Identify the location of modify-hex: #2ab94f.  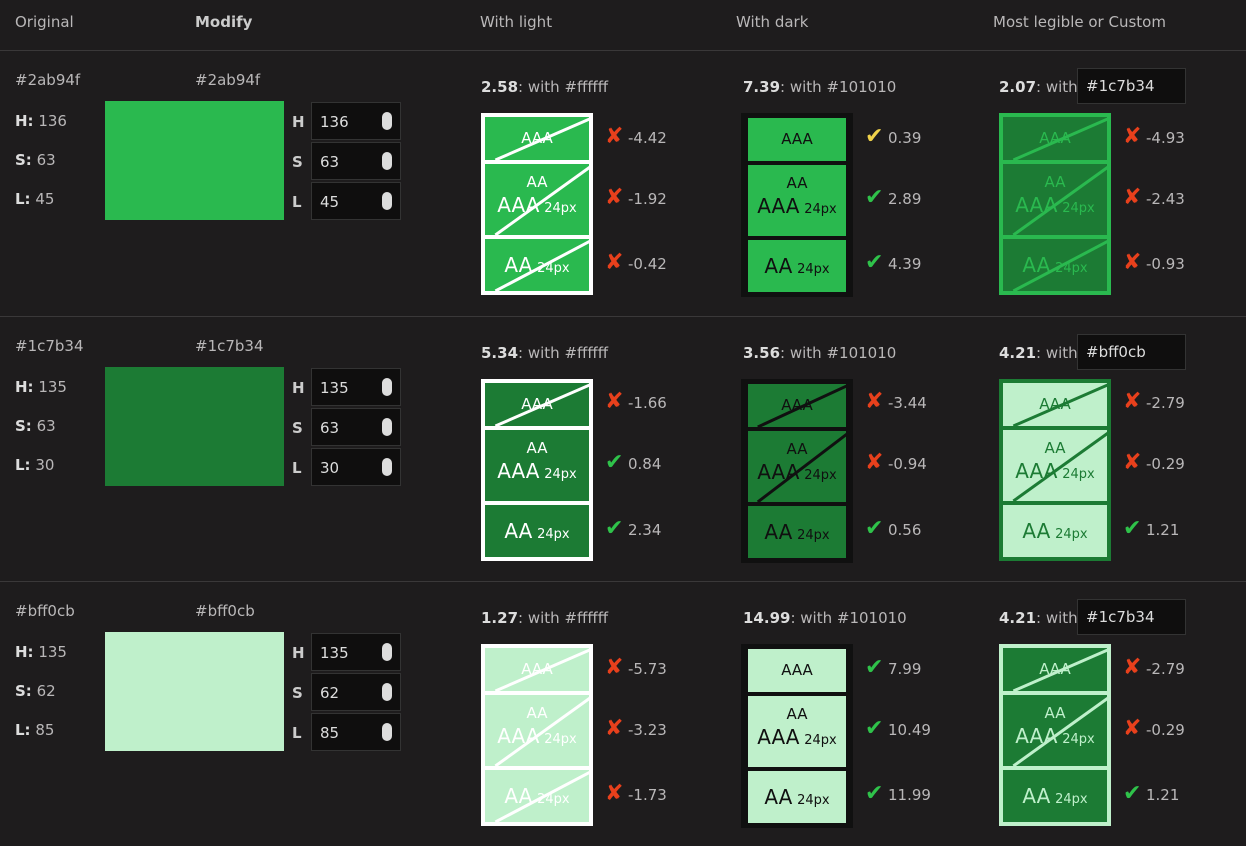
(228, 80).